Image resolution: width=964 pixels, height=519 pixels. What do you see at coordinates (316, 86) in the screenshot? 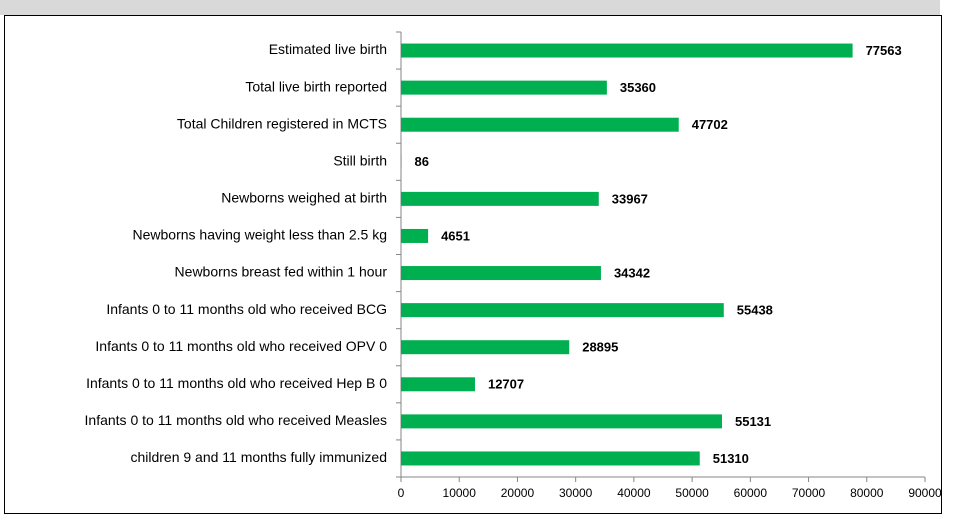
I see `y-tick-label: Total live birth reported` at bounding box center [316, 86].